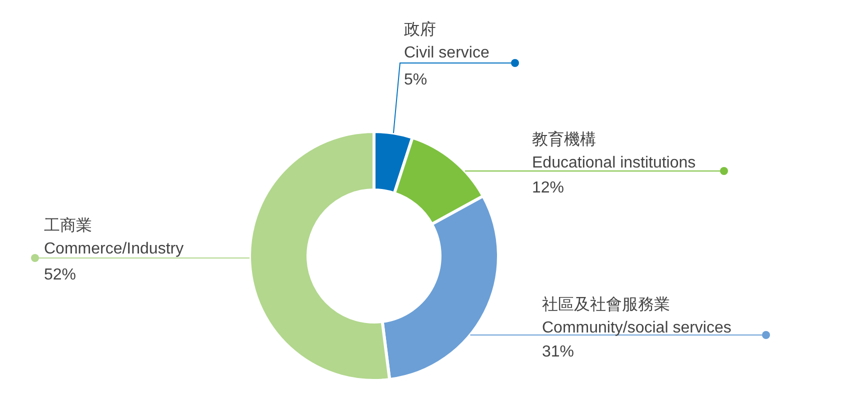 This screenshot has width=852, height=400. I want to click on slice-label: 政府 Civil service, so click(447, 41).